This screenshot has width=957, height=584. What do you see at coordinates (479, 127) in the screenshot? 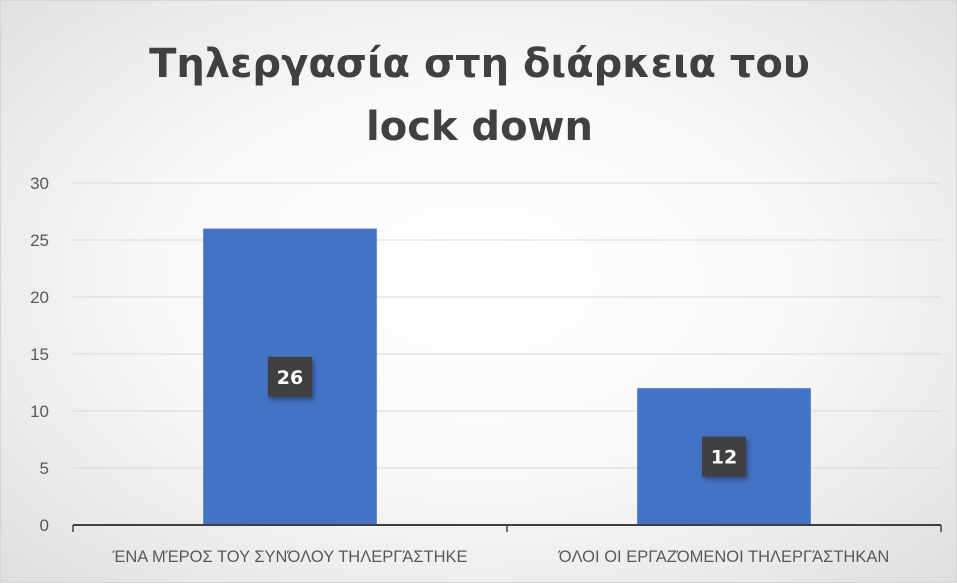
I see `chart-title-line-2: lock down` at bounding box center [479, 127].